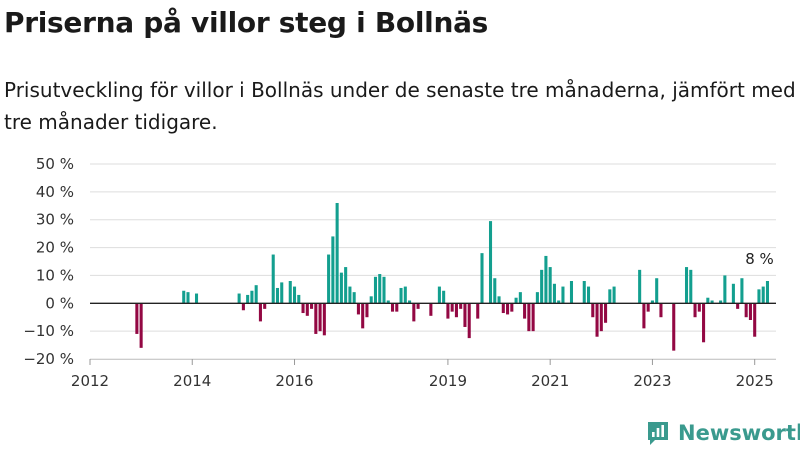  I want to click on y-tick-label: −20 %, so click(48, 359).